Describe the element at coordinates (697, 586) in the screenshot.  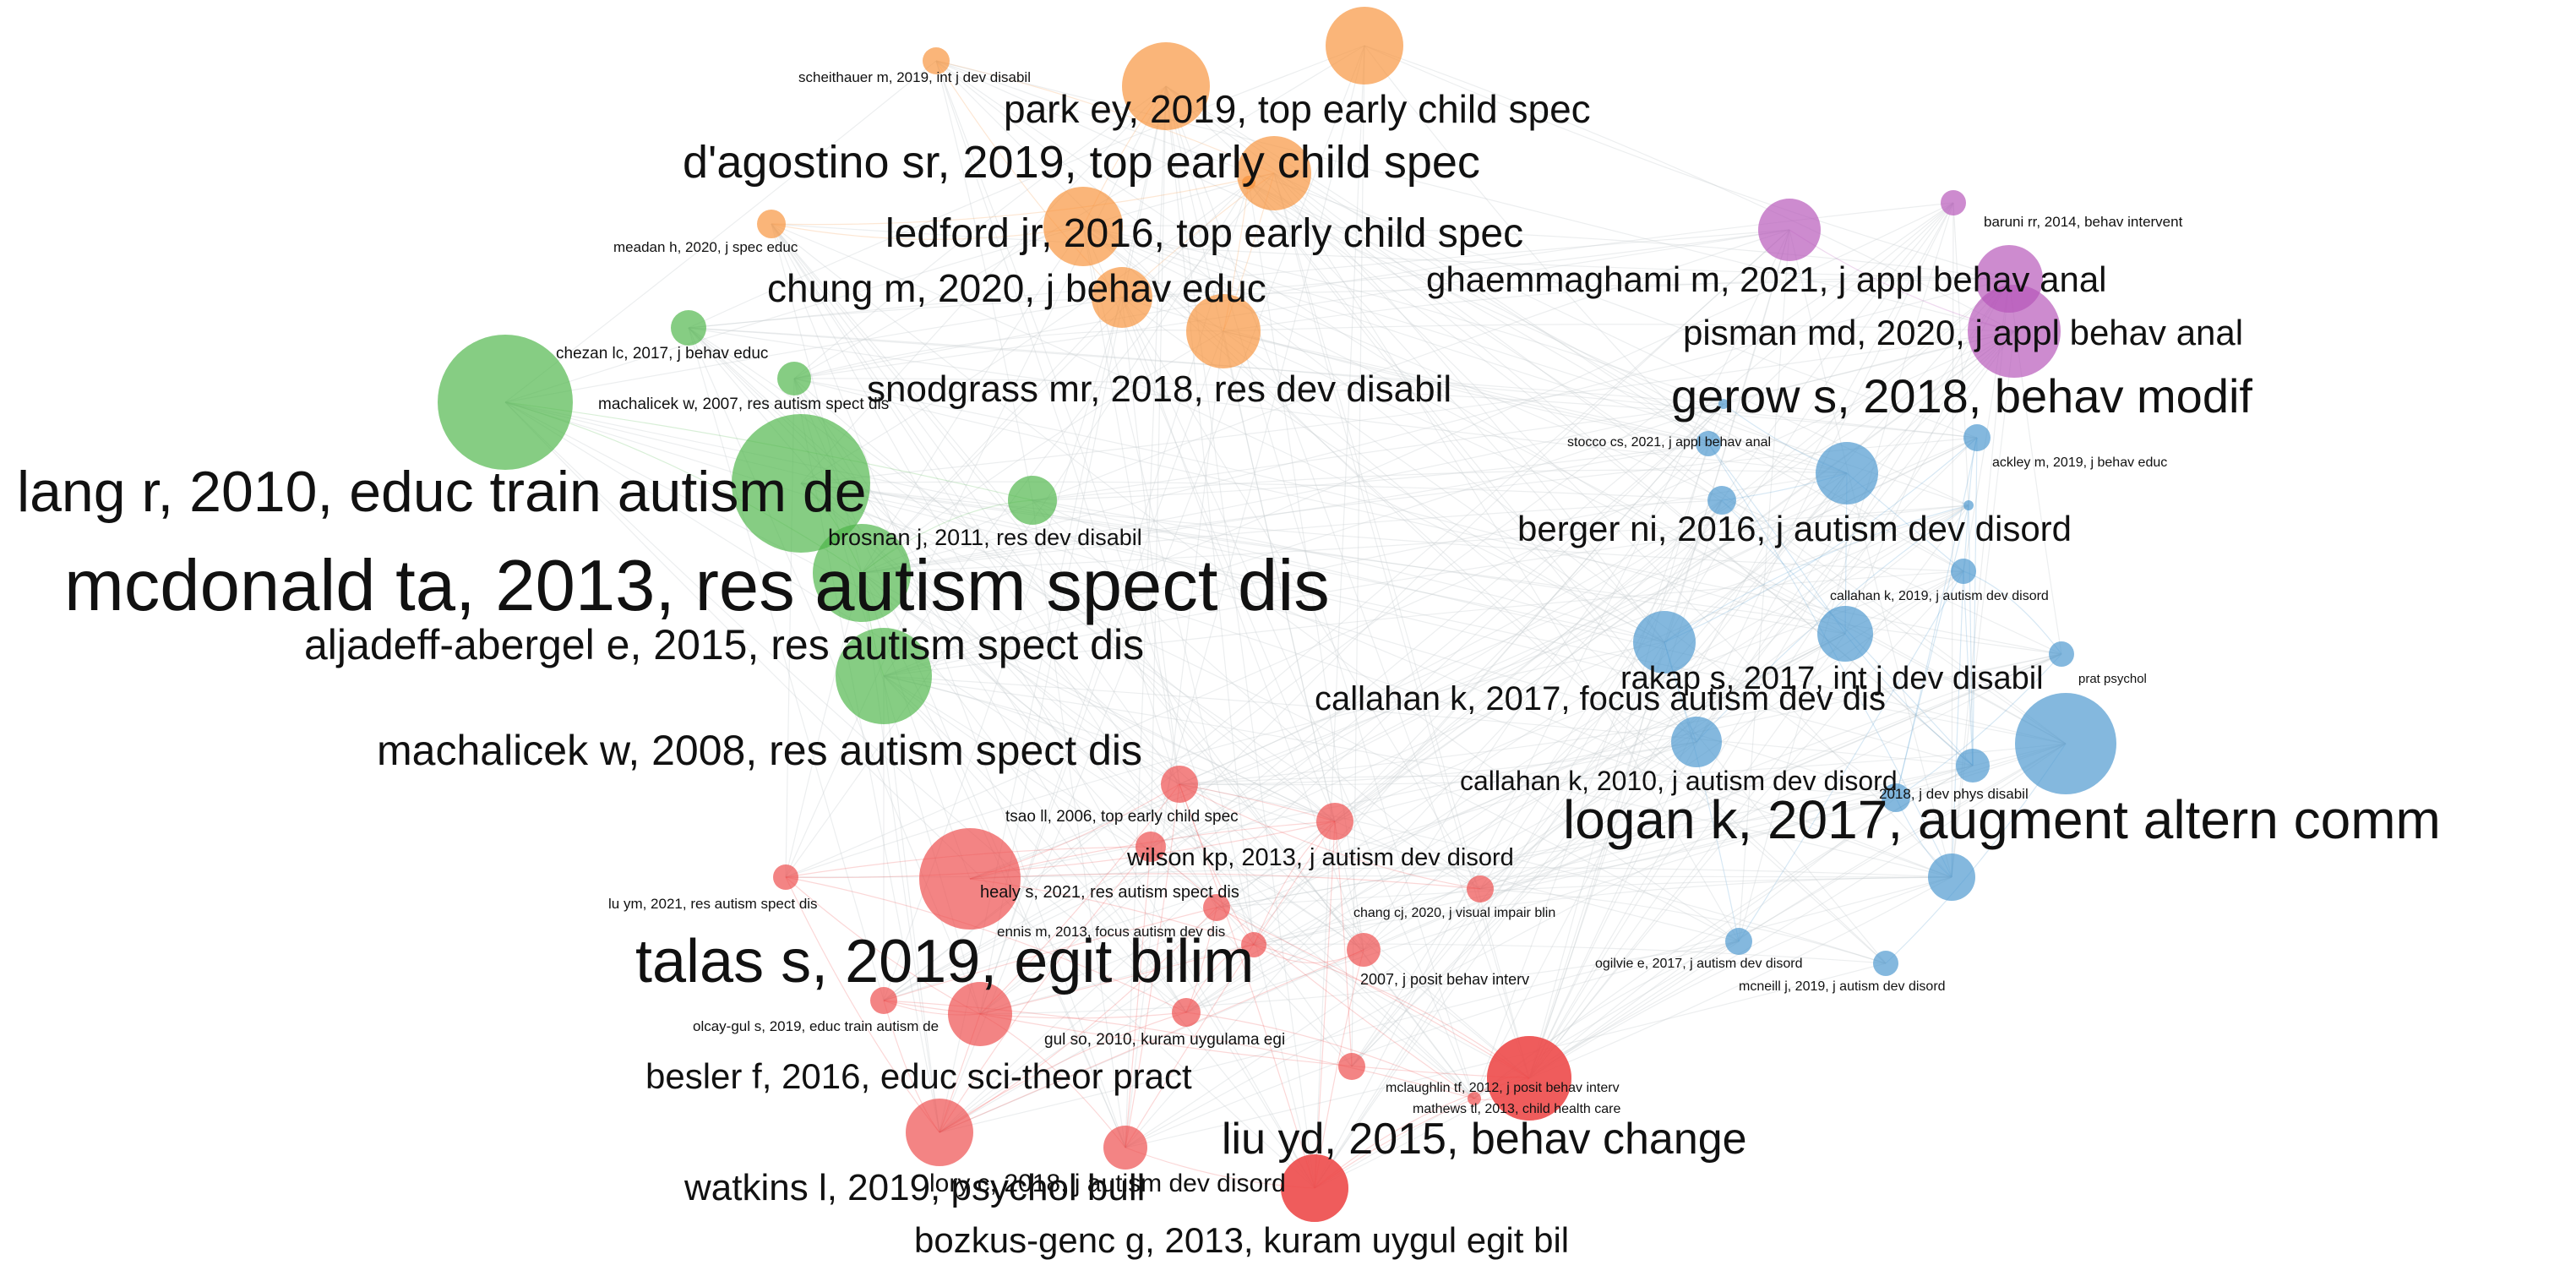
I see `node-label: mcdonald ta, 2013, res autism spect dis` at that location.